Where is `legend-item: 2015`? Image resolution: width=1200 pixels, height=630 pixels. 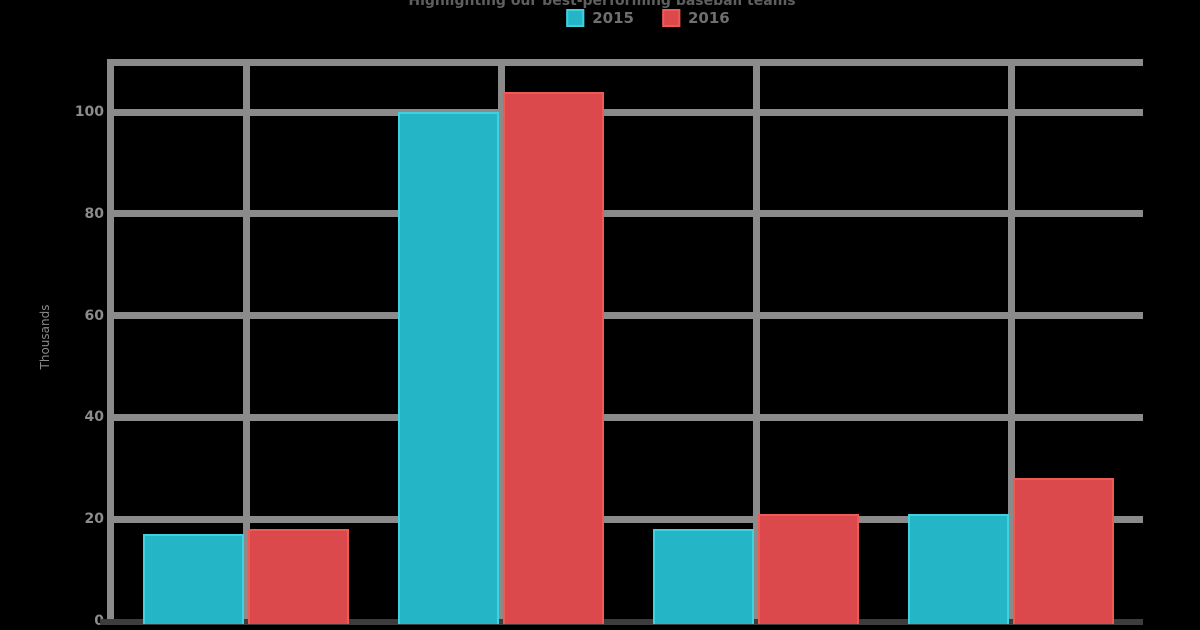
legend-item: 2015 is located at coordinates (600, 18).